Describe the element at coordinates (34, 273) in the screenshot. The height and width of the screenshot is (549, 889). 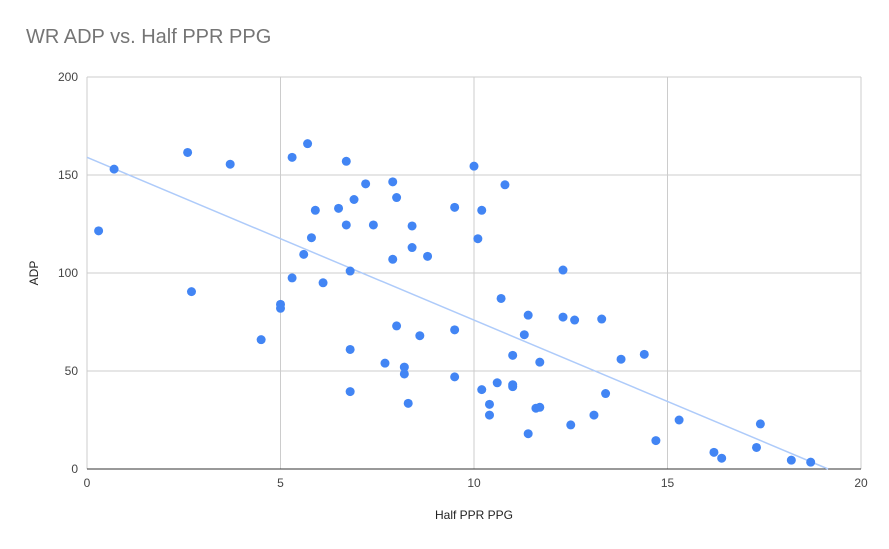
I see `y-axis-title: ADP` at that location.